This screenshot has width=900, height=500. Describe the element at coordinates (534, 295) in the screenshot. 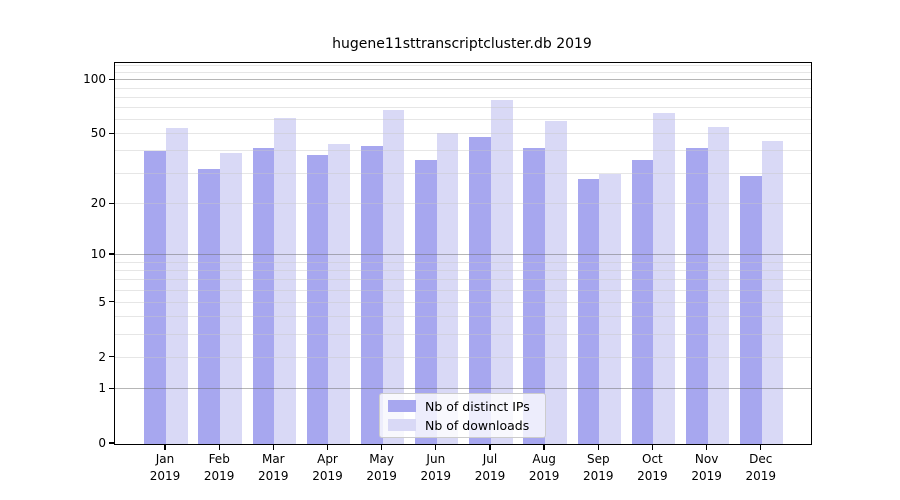

I see `bar-distinct-ips-aug` at that location.